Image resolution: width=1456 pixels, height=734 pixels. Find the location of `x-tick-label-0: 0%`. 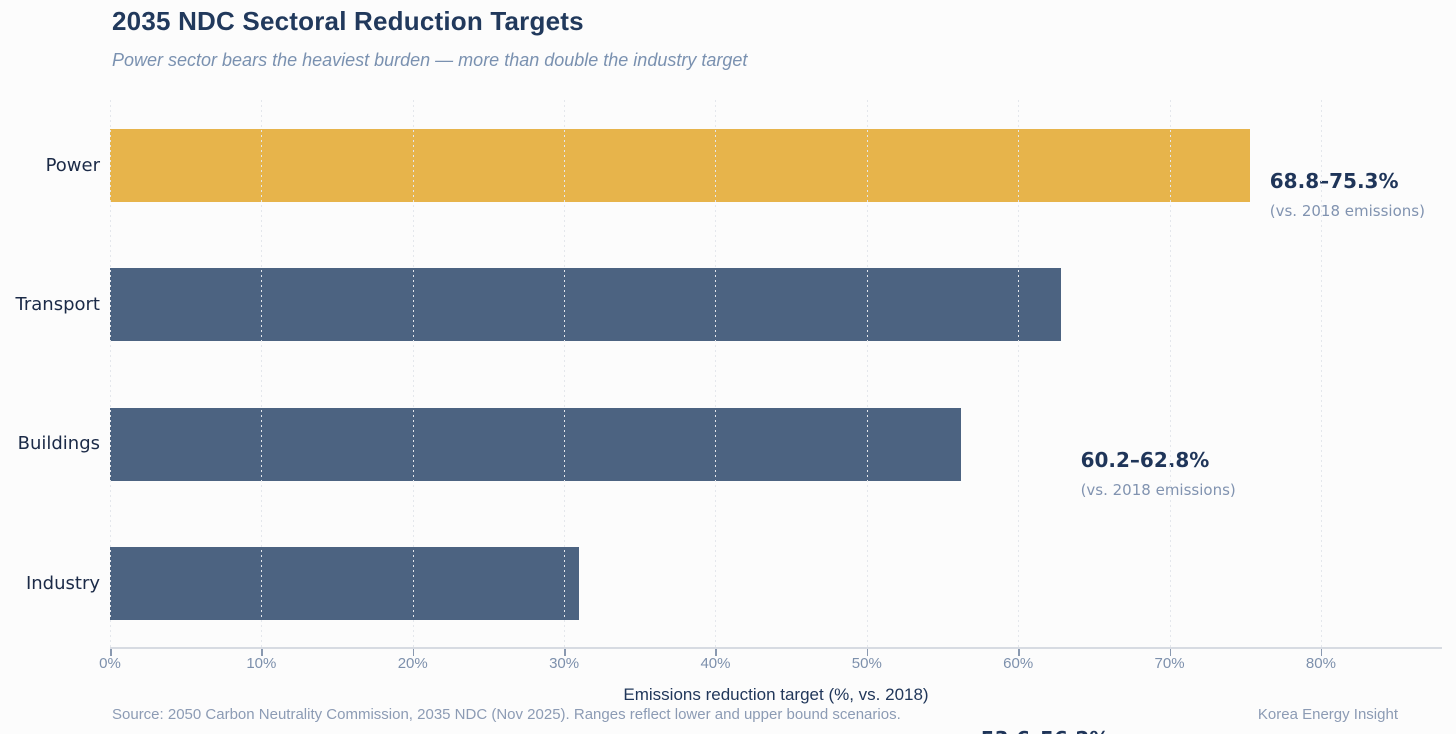

x-tick-label-0: 0% is located at coordinates (110, 663).